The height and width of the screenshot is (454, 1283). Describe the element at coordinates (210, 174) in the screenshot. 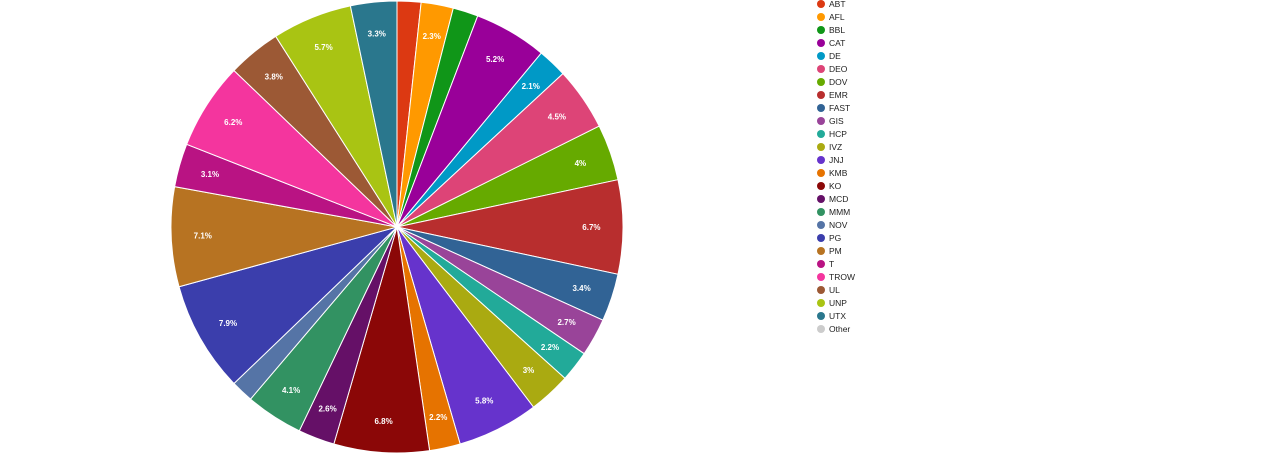

I see `slice-t-label: 3.1%` at that location.